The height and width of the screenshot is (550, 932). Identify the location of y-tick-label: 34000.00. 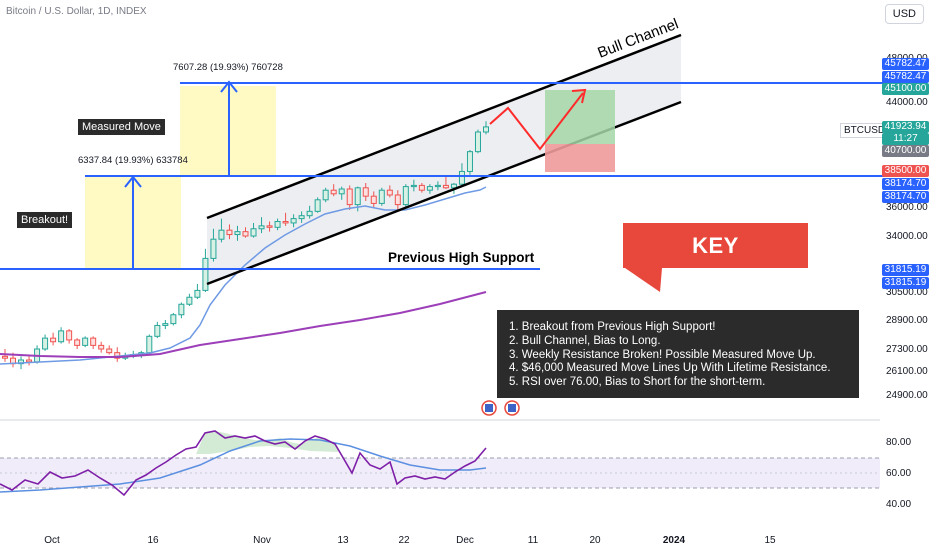
(907, 236).